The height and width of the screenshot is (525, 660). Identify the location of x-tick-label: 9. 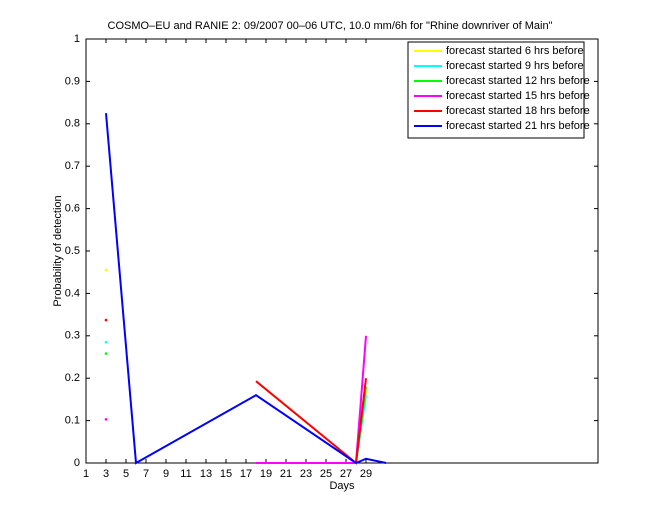
(166, 474).